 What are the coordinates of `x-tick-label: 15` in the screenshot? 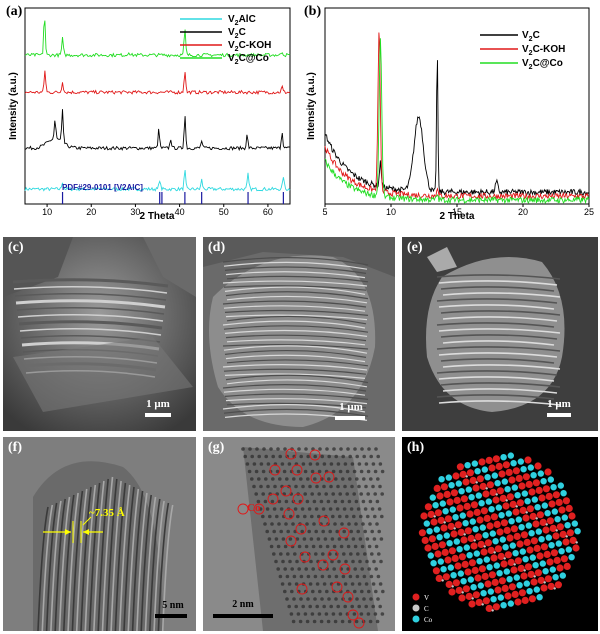 It's located at (457, 212).